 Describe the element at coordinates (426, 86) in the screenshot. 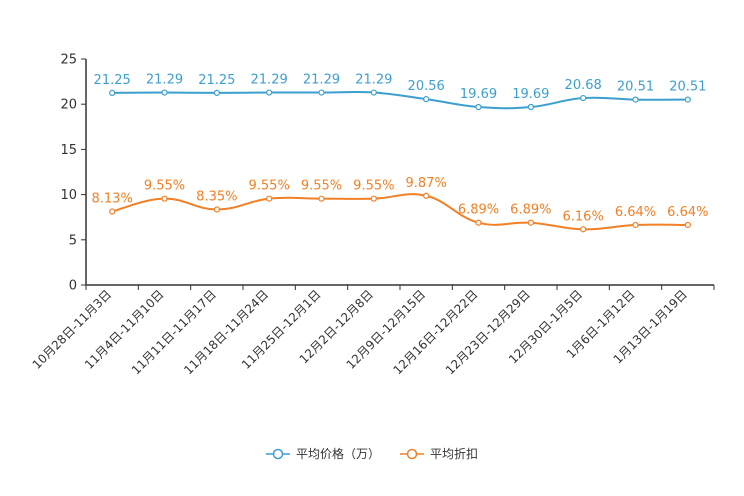

I see `data-label: 20.56` at that location.